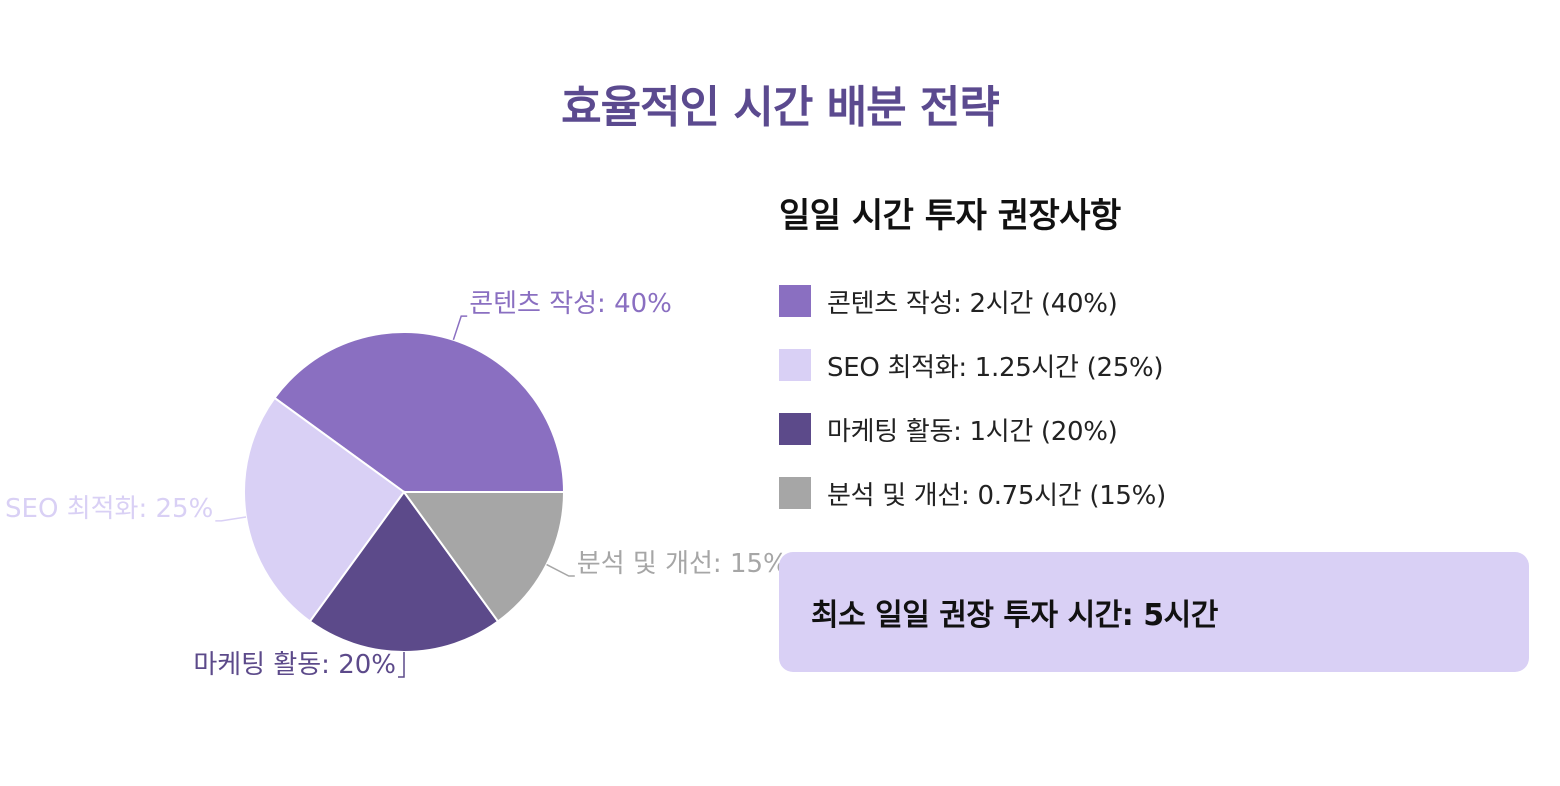  Describe the element at coordinates (996, 495) in the screenshot. I see `legend-label: 분석 및 개선: 0.75시간 (15%)` at that location.